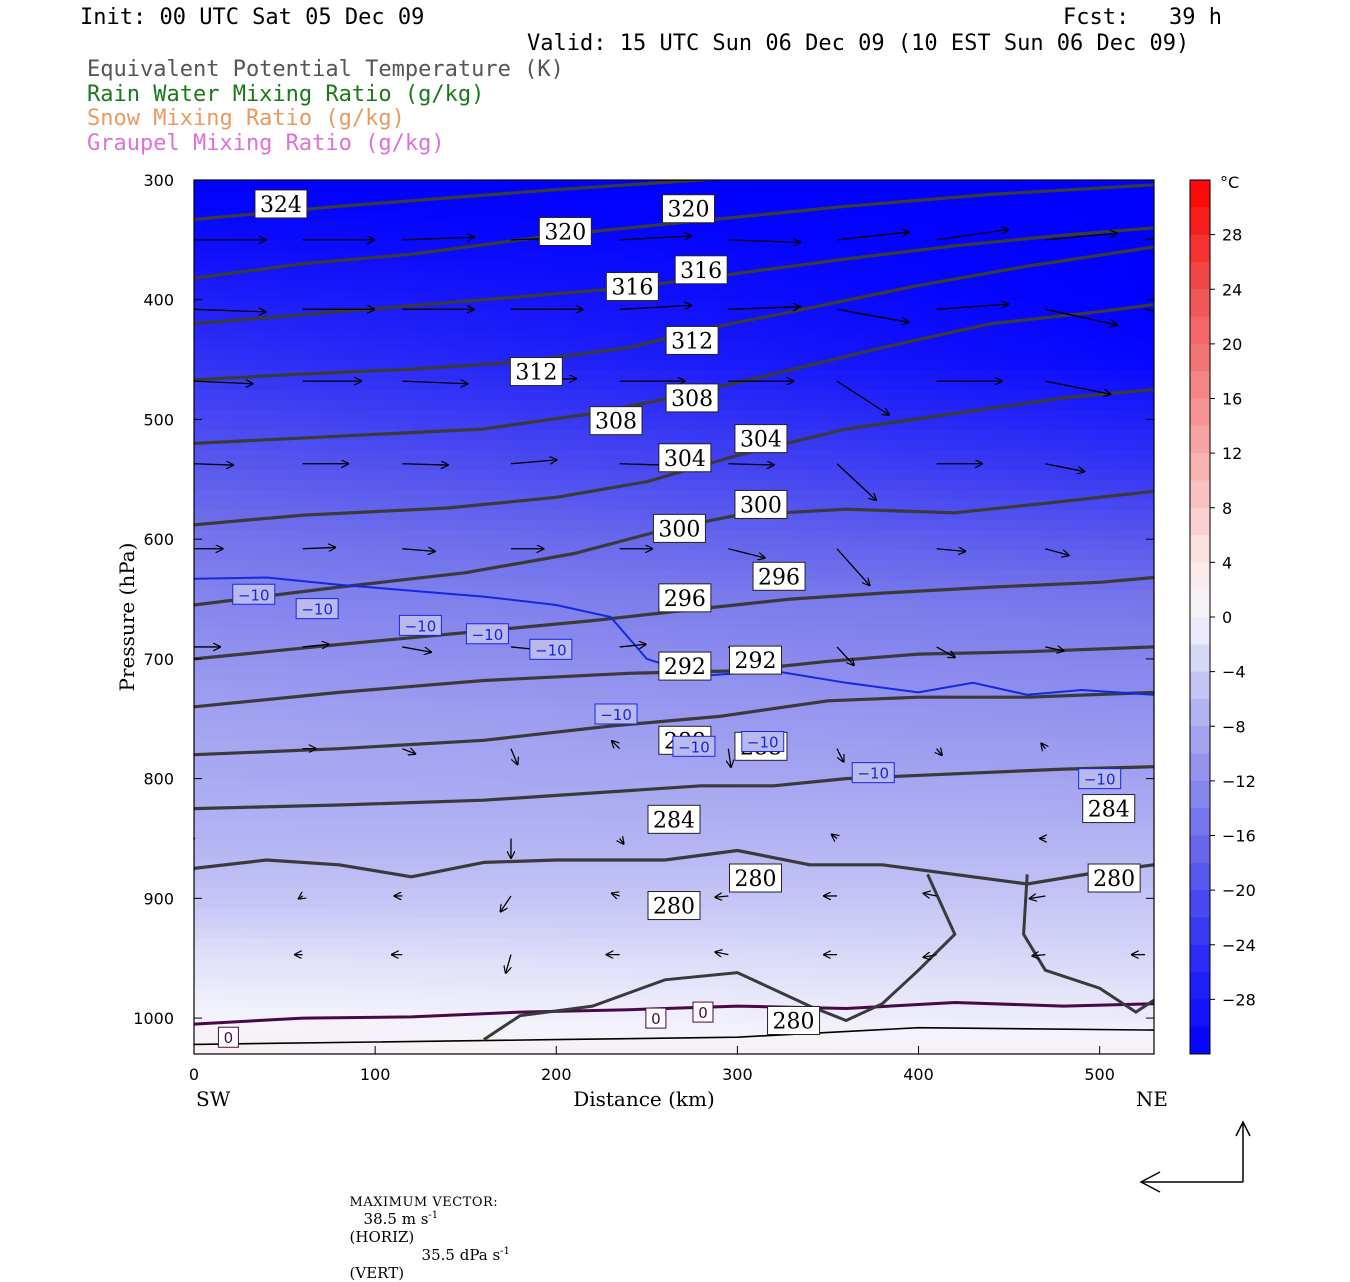  What do you see at coordinates (1232, 453) in the screenshot?
I see `colorbar-label: 12` at bounding box center [1232, 453].